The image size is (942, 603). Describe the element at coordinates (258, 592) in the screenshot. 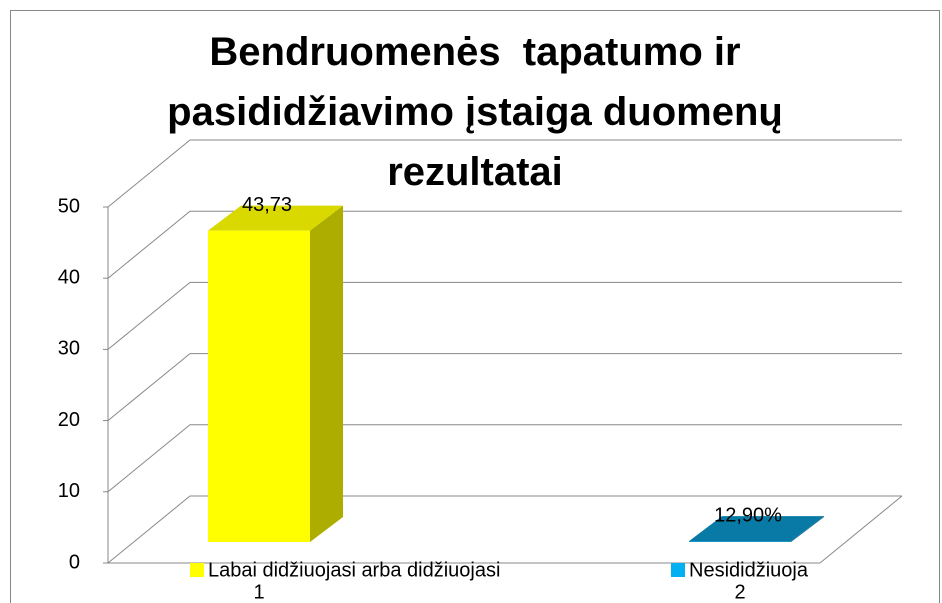

I see `x-tick-label: 1` at that location.